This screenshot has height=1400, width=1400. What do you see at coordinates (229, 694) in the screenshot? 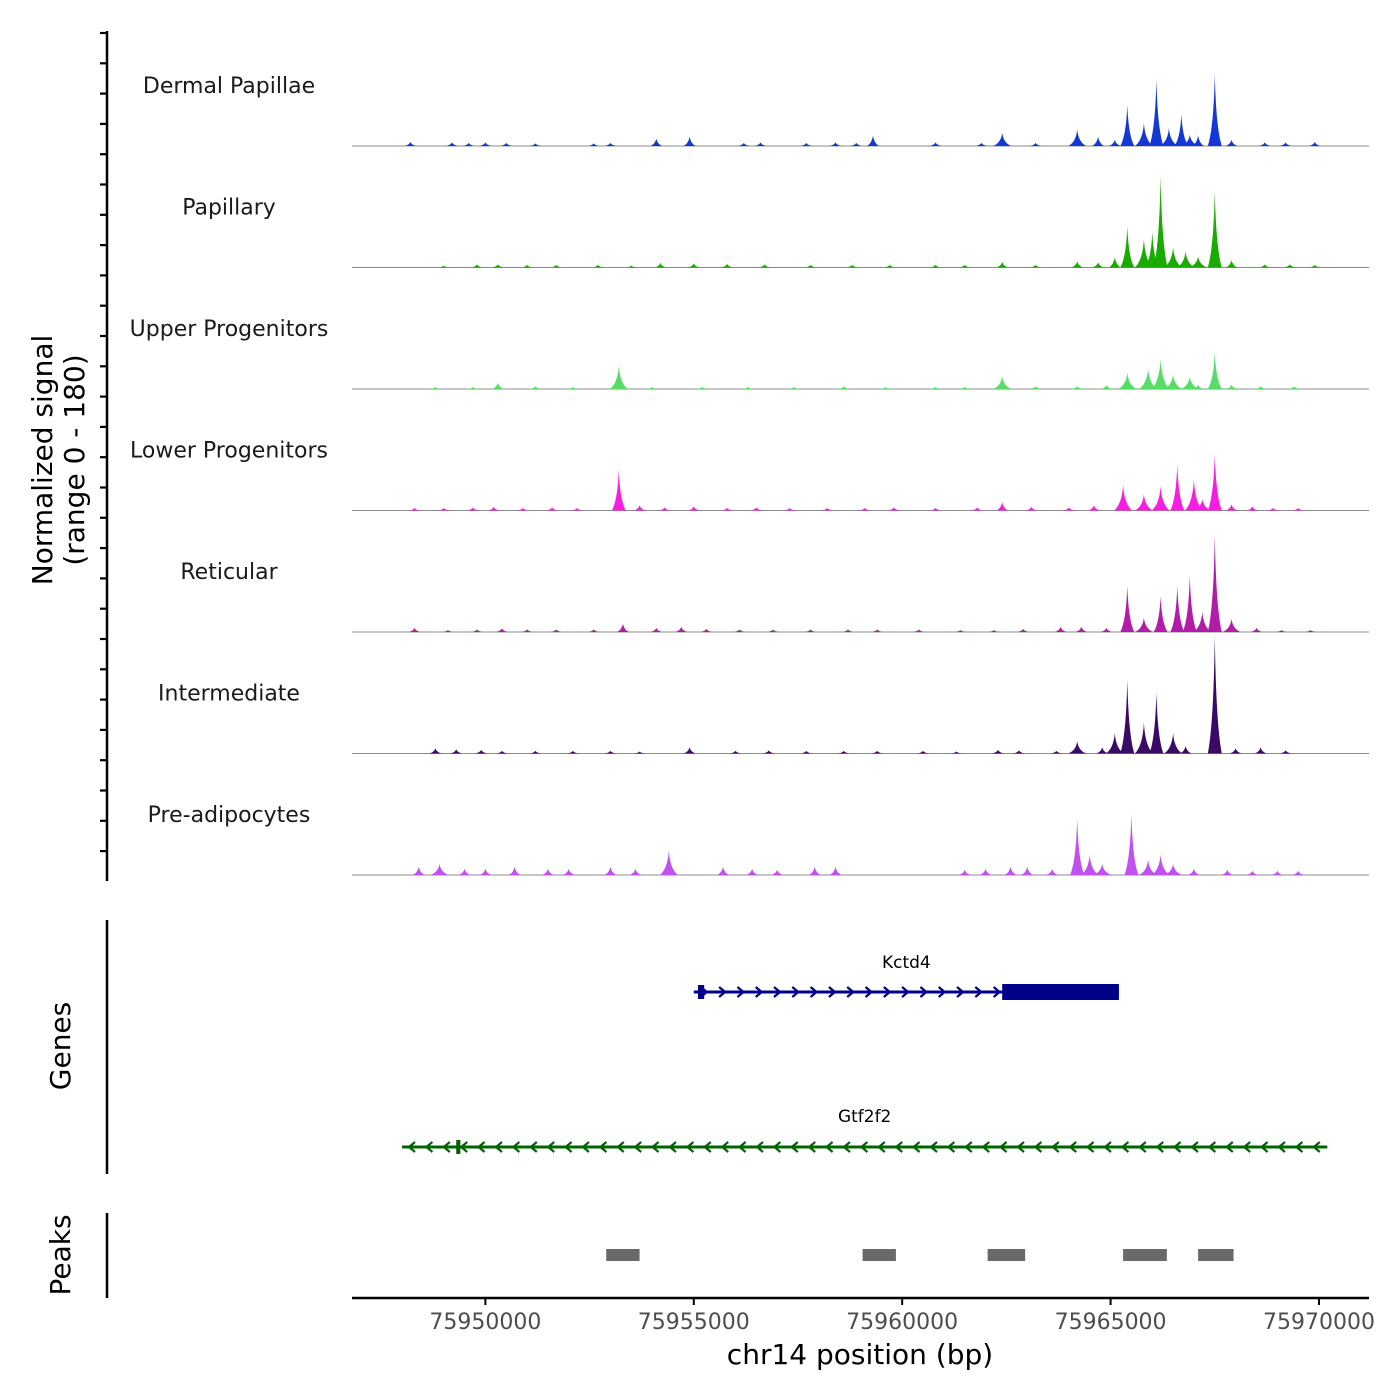
I see `track-label-intermediate: Intermediate` at bounding box center [229, 694].